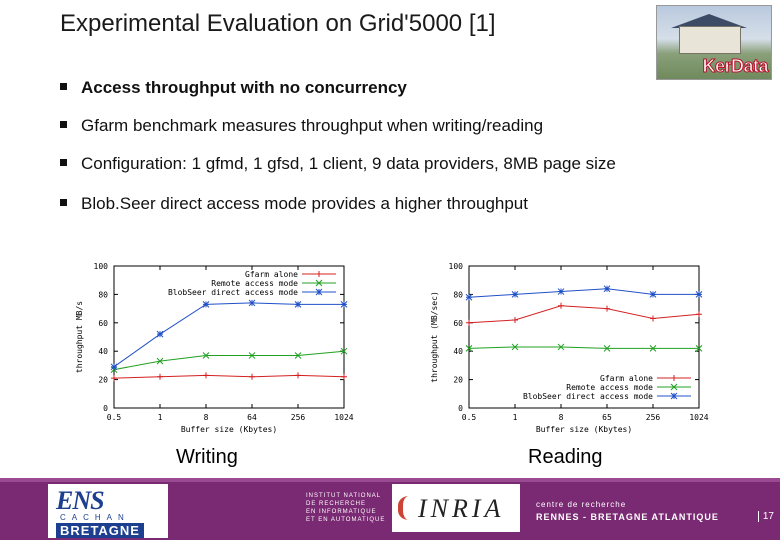 The image size is (780, 540). What do you see at coordinates (411, 508) in the screenshot?
I see `inria-swoosh-icon` at bounding box center [411, 508].